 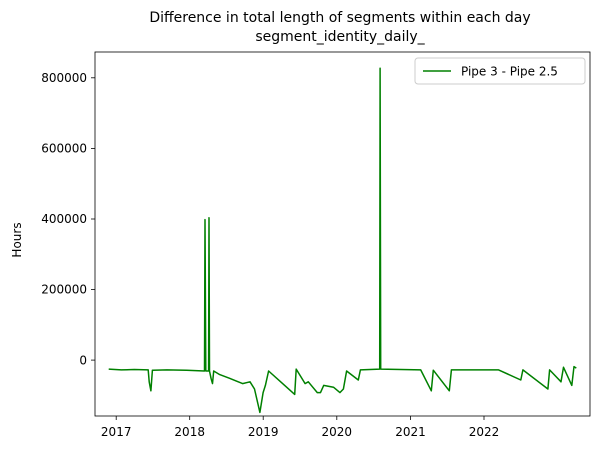 What do you see at coordinates (83, 360) in the screenshot?
I see `y-tick-label: 0` at bounding box center [83, 360].